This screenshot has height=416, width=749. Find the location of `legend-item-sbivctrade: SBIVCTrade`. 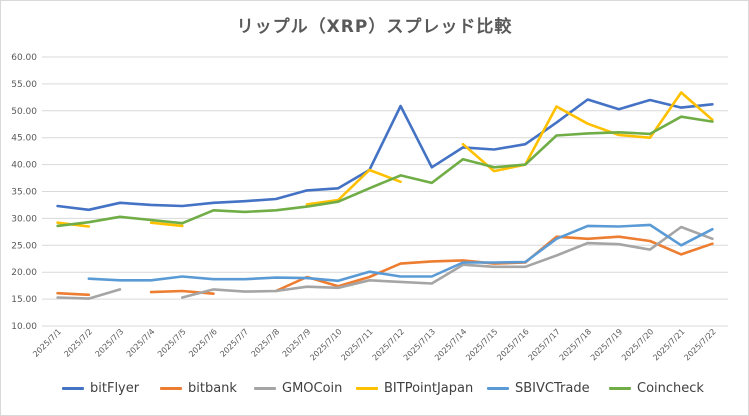

legend-item-sbivctrade: SBIVCTrade is located at coordinates (538, 388).